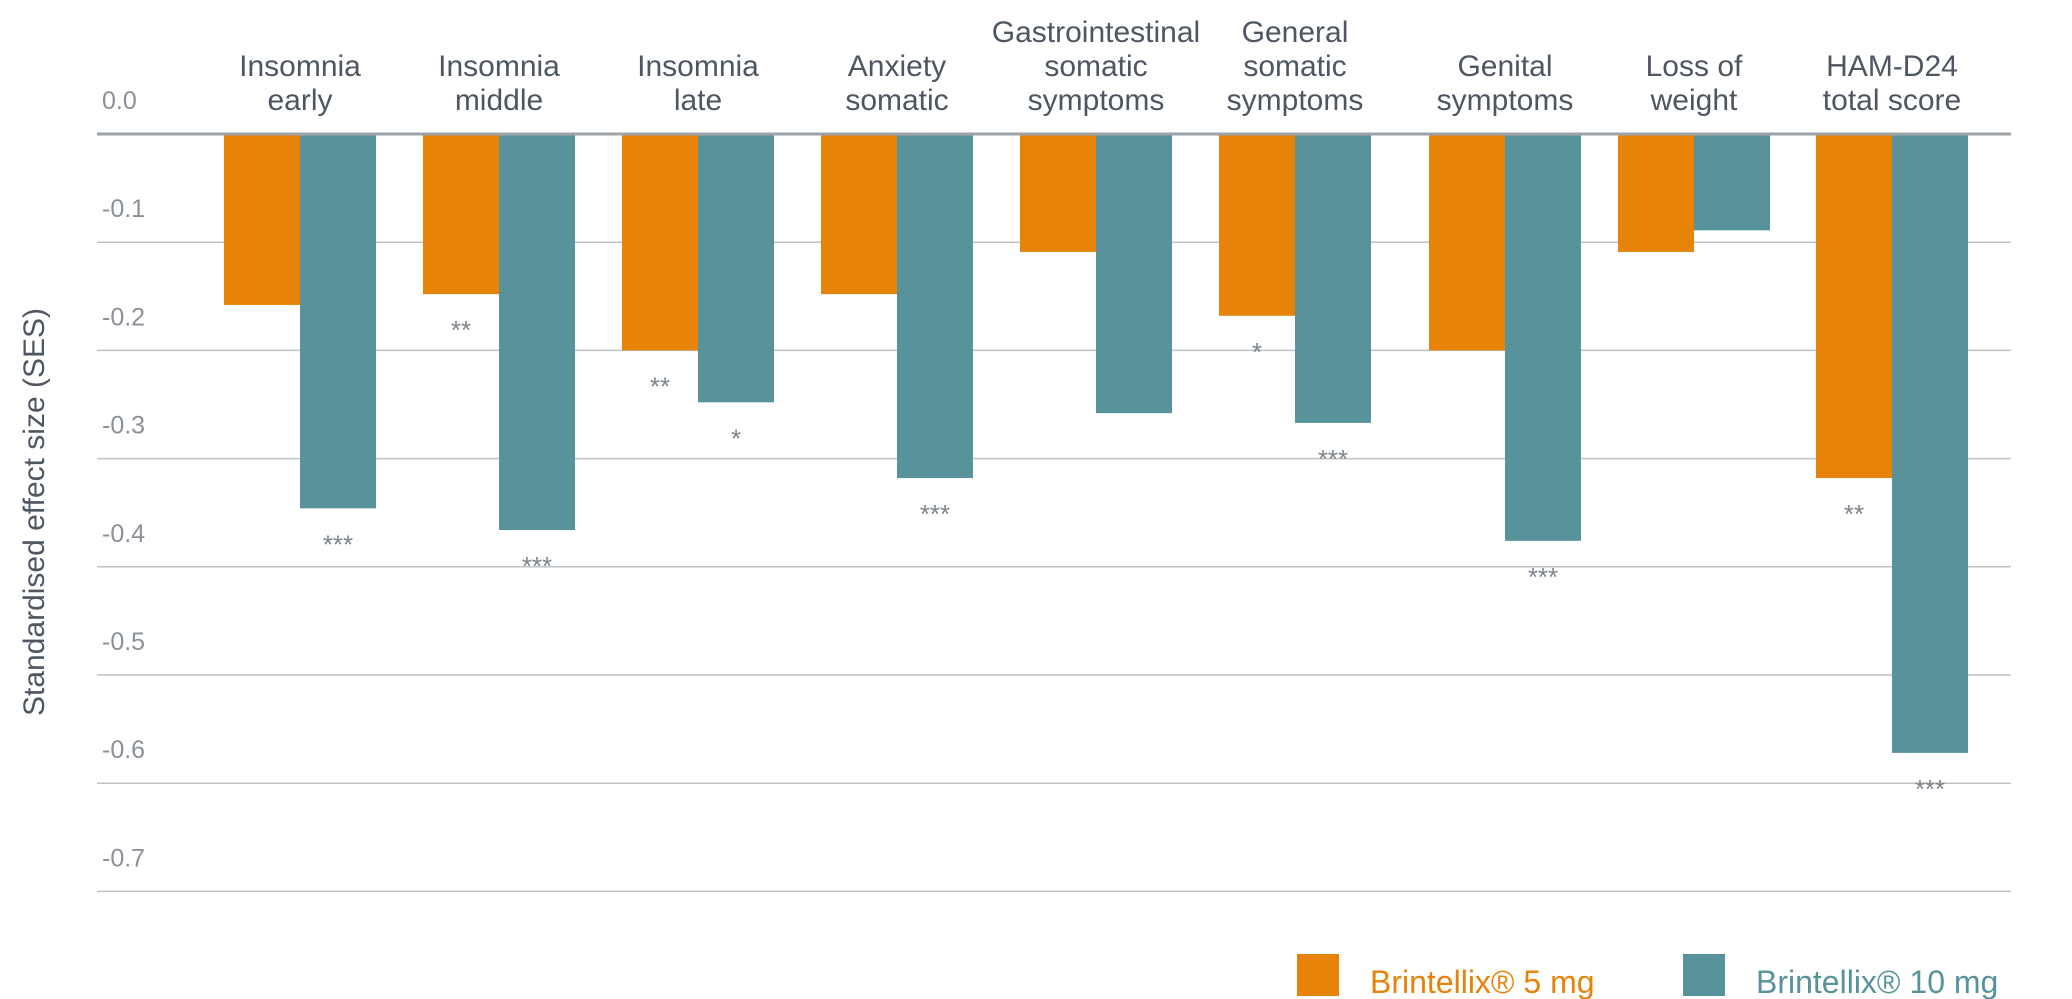 This screenshot has width=2072, height=999. What do you see at coordinates (123, 317) in the screenshot?
I see `y-tick-label: -0.2` at bounding box center [123, 317].